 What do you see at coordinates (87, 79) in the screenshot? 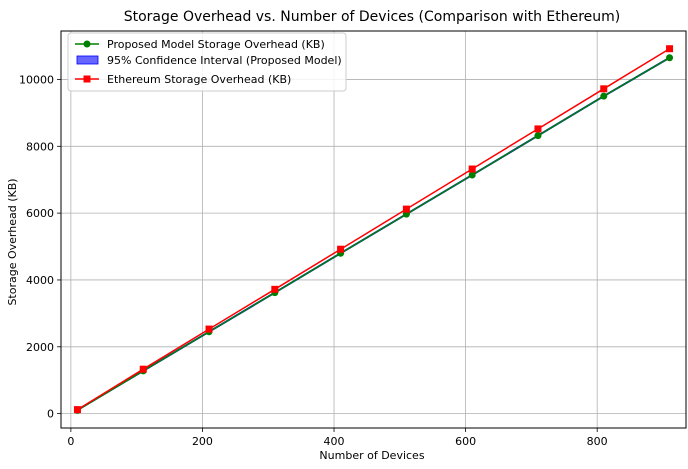
I see `legend-marker-ethereum` at bounding box center [87, 79].